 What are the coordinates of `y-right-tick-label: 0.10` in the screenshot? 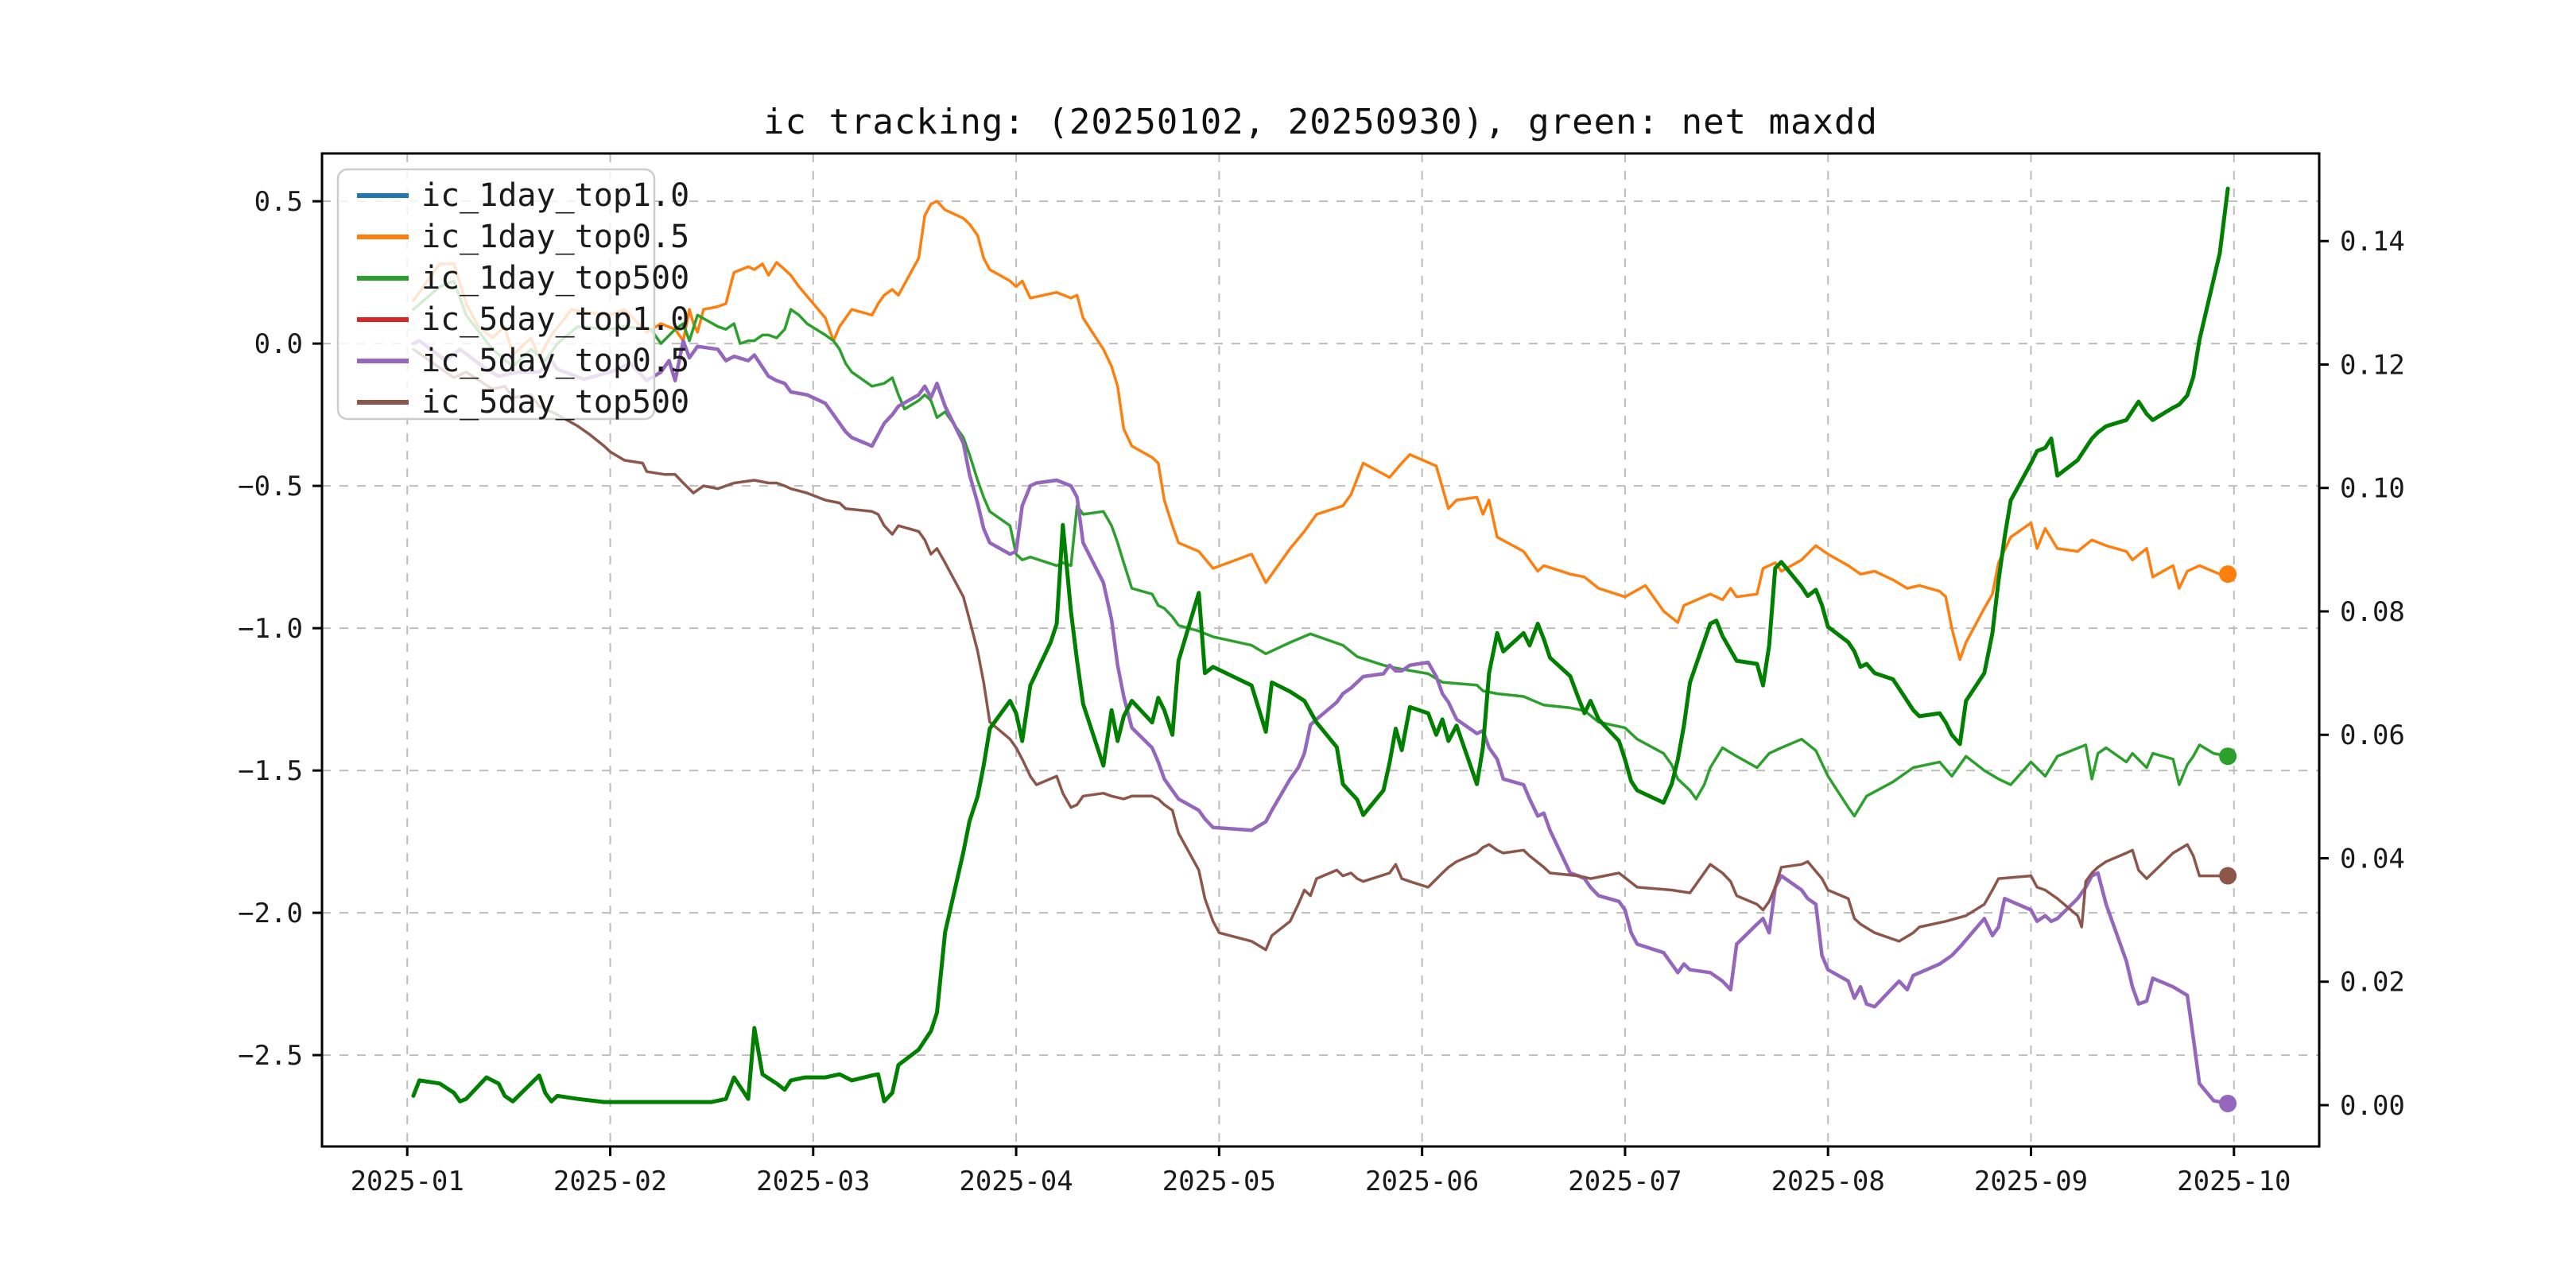 It's located at (2372, 489).